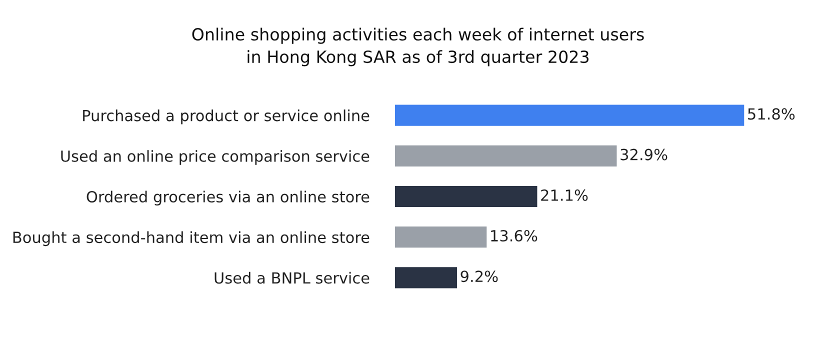 This screenshot has width=828, height=356. I want to click on chart-title: Online shopping activities each week of internet users in Hong Kong SAR as of 3rd quarter 2023, so click(418, 47).